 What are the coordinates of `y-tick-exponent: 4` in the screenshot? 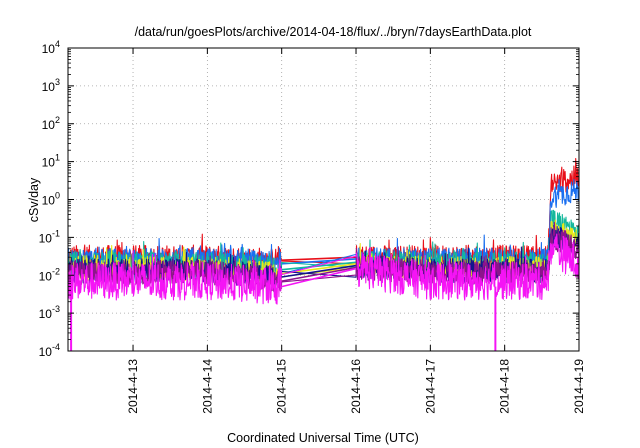 It's located at (57, 44).